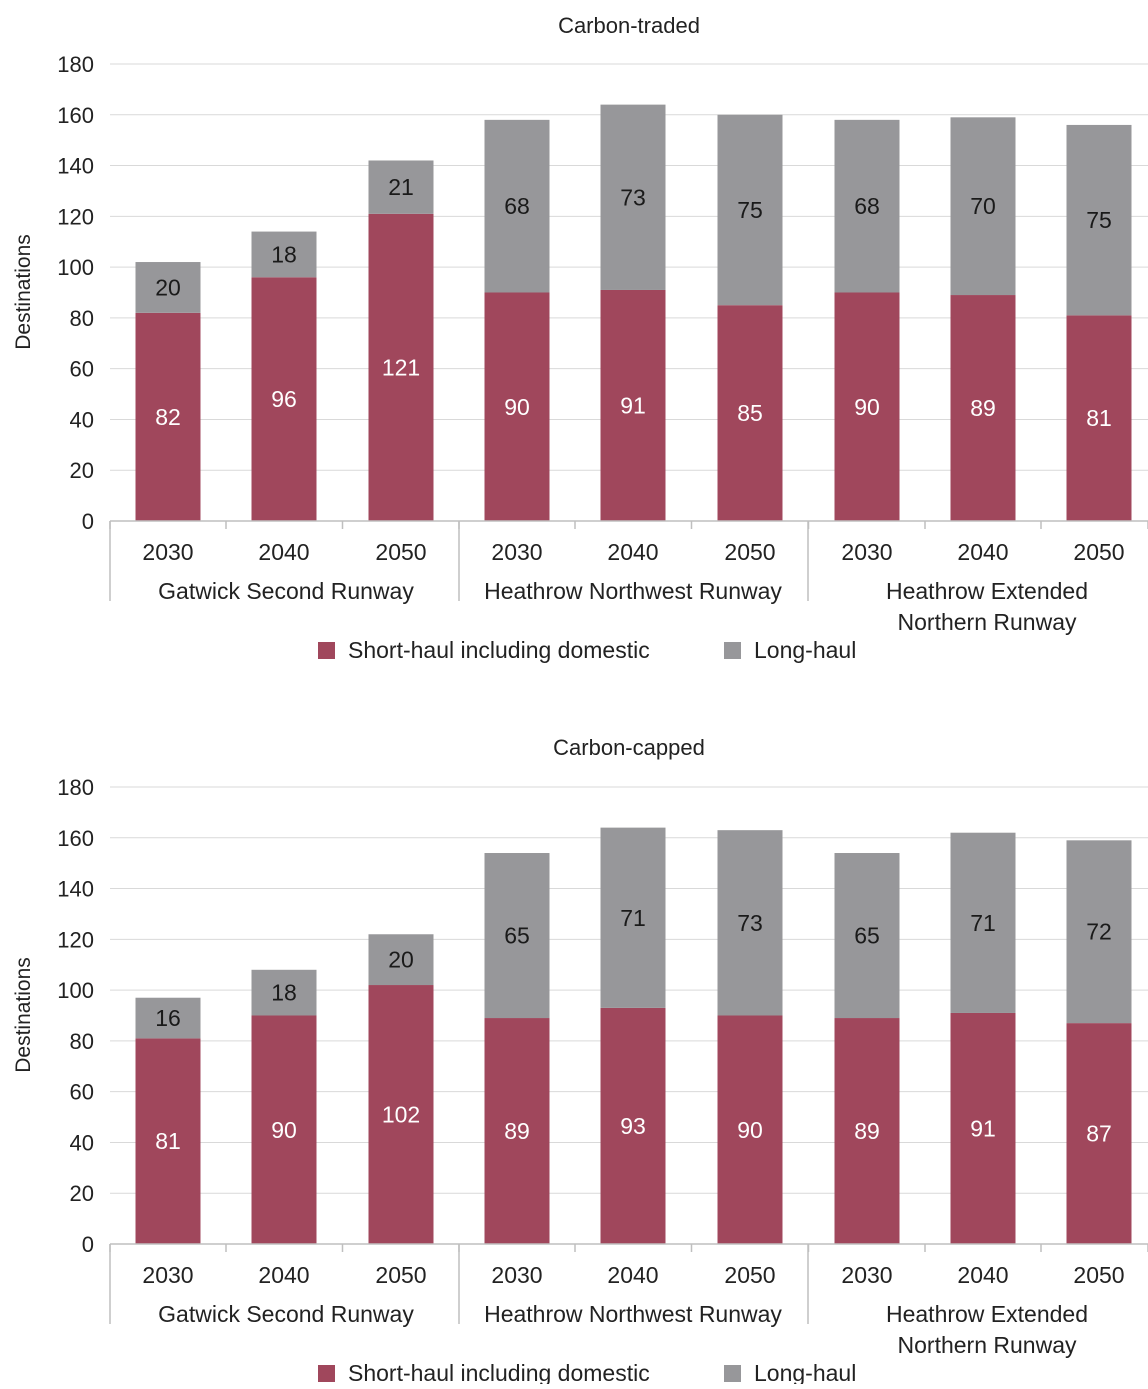 The height and width of the screenshot is (1389, 1148). I want to click on y-tick-label: 40, so click(82, 1142).